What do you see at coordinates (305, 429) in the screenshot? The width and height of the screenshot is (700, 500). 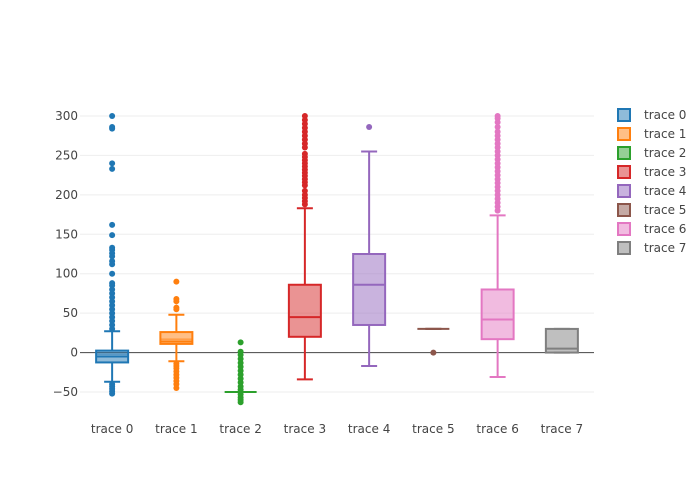 I see `x-tick-label: trace 3` at bounding box center [305, 429].